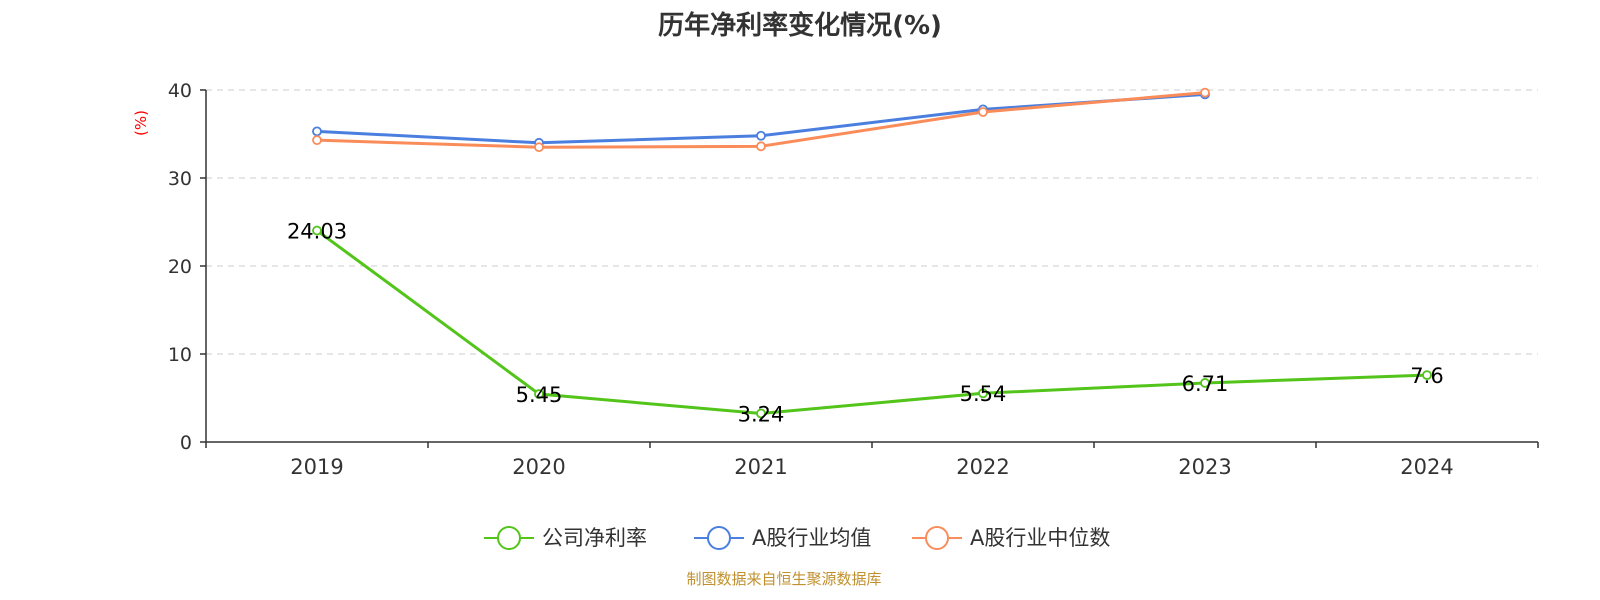 Image resolution: width=1600 pixels, height=600 pixels. I want to click on x-tick-label: 2023, so click(1204, 467).